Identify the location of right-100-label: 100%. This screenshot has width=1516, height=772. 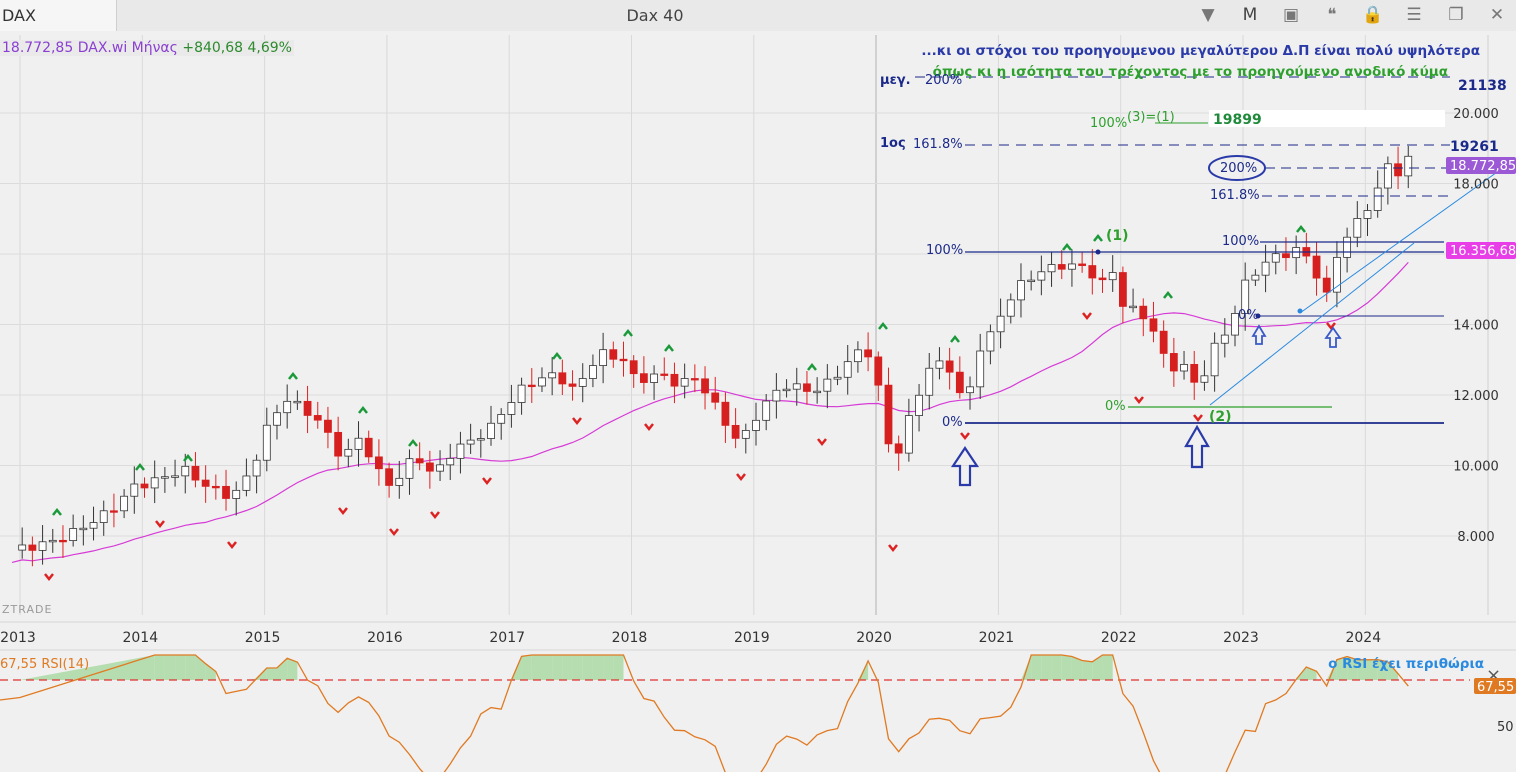
(1240, 241).